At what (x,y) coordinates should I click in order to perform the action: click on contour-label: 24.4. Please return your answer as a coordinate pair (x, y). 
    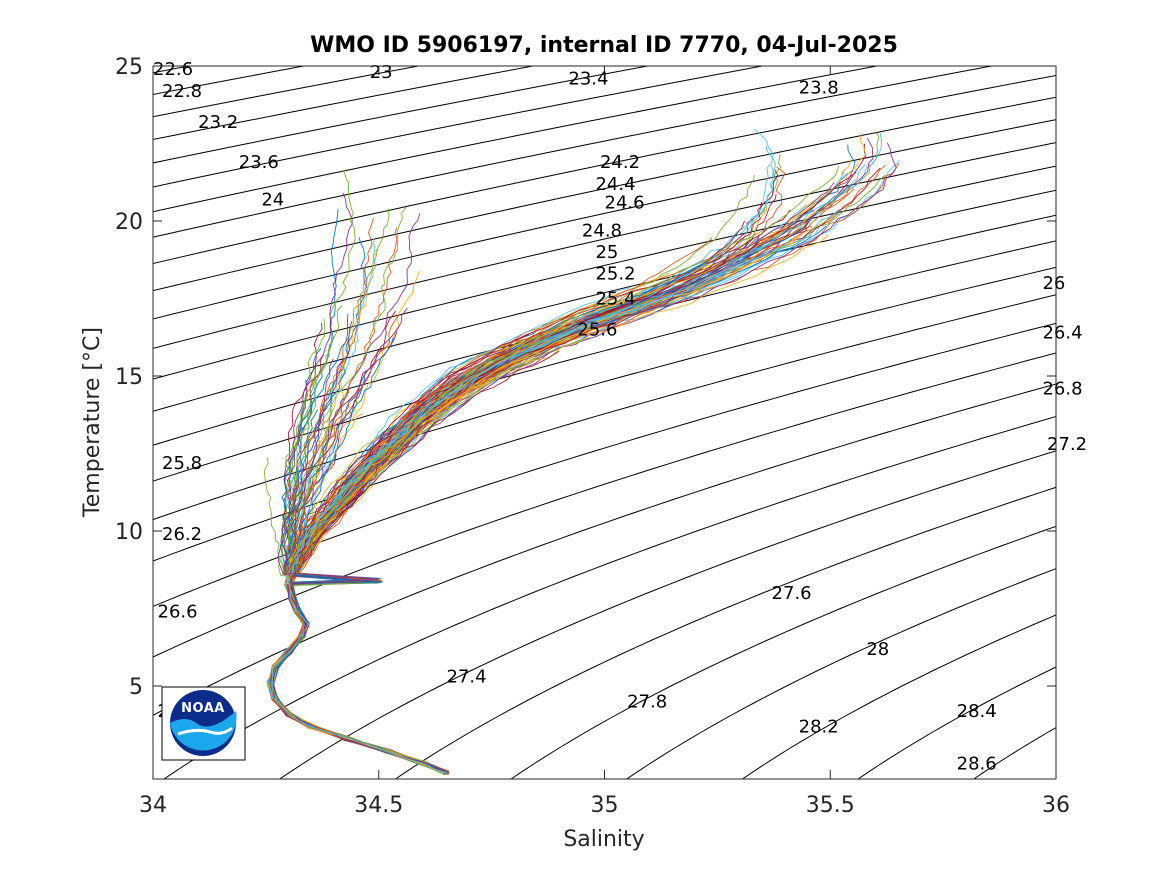
    Looking at the image, I should click on (615, 184).